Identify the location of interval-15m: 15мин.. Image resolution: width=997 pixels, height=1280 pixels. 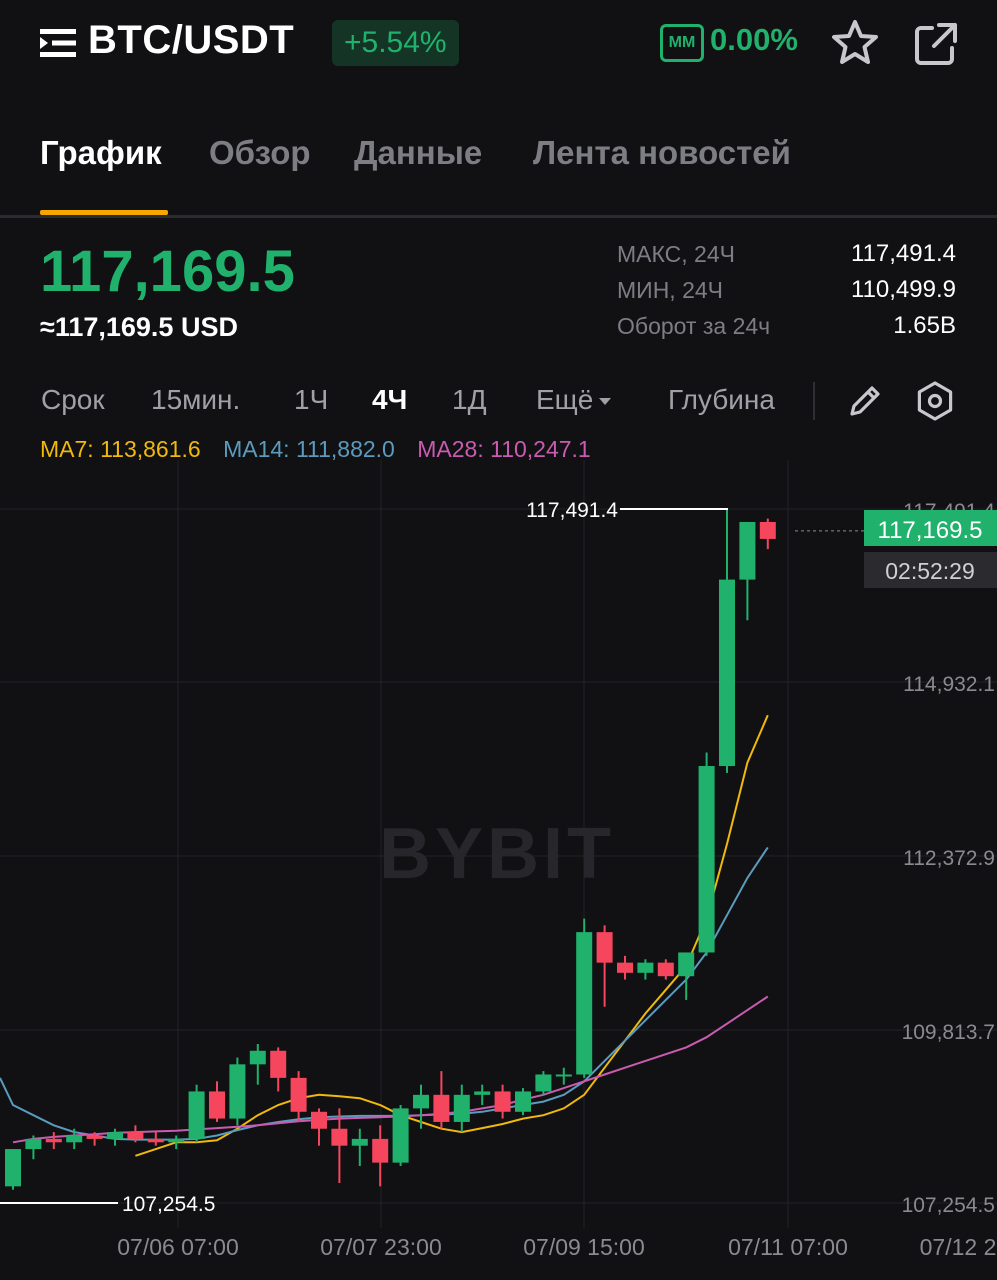
(196, 399).